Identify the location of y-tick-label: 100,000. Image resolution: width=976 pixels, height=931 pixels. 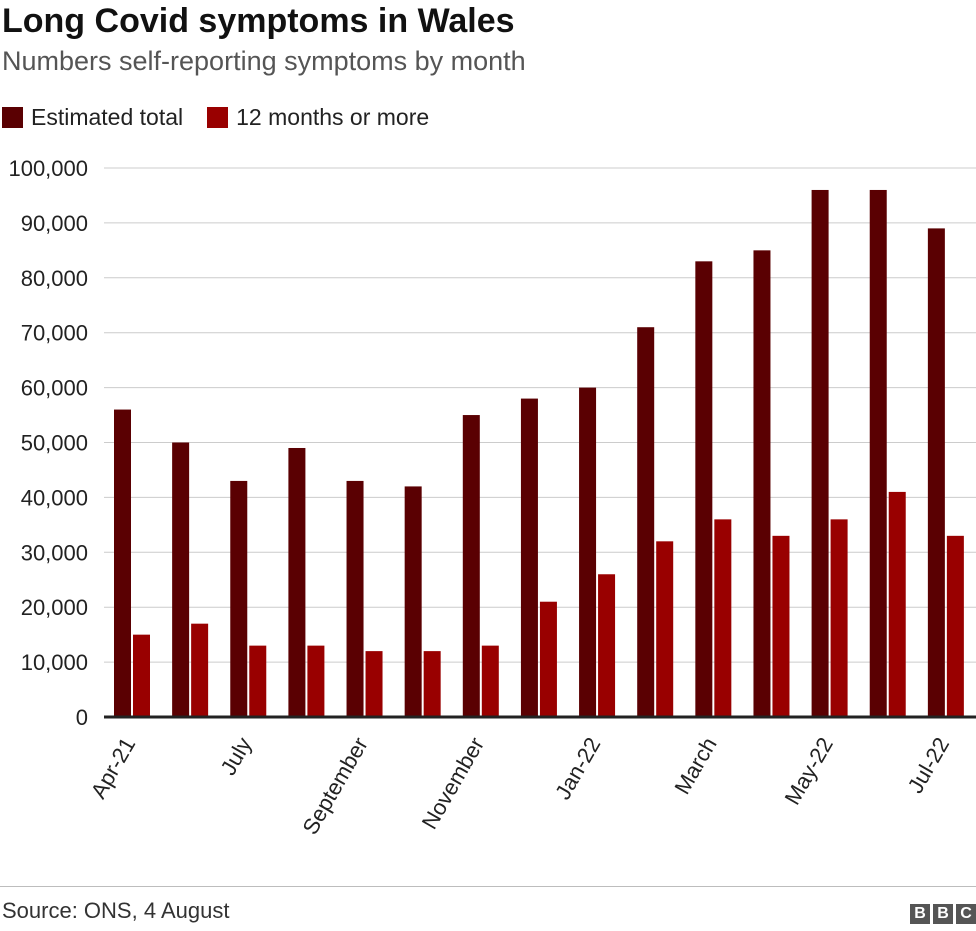
(48, 168).